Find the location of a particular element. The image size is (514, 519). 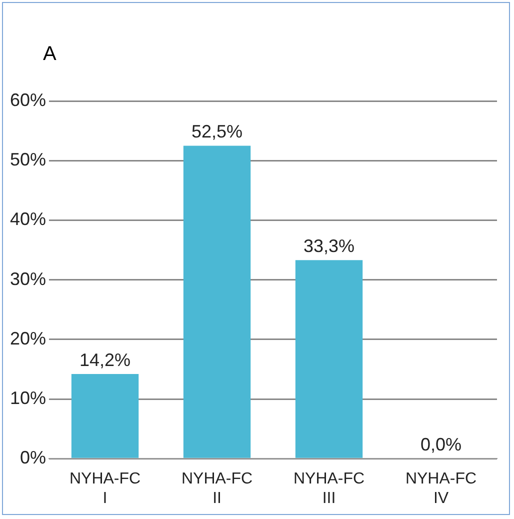

y-tick-label: 20% is located at coordinates (28, 338).